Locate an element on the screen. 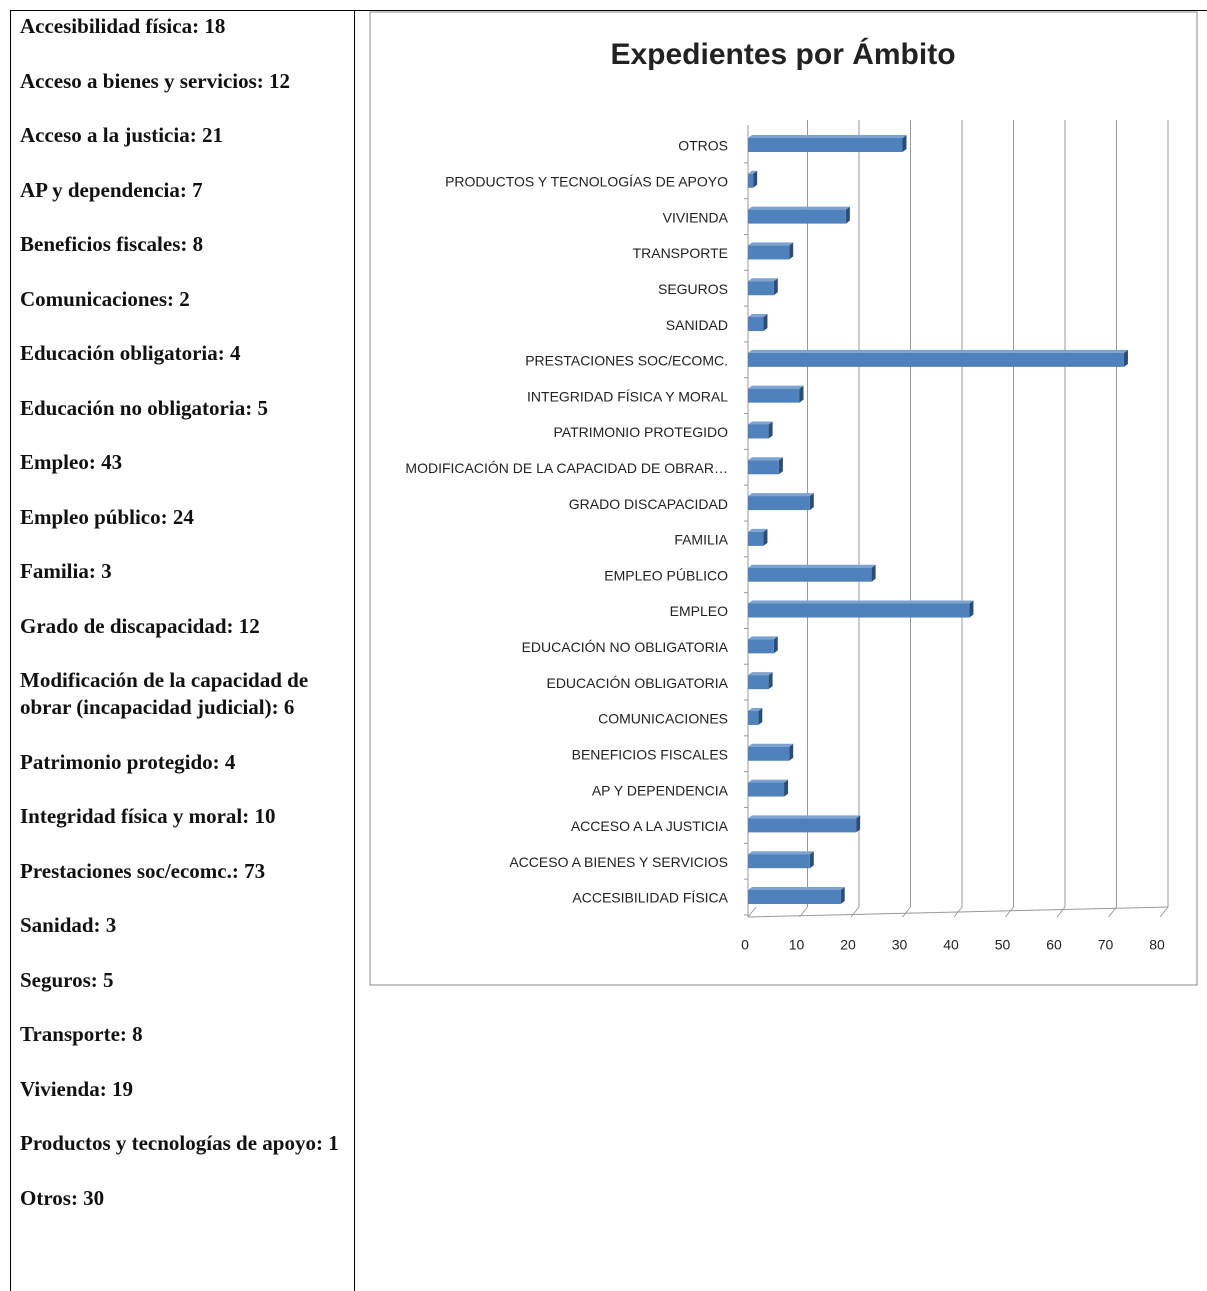 Image resolution: width=1207 pixels, height=1291 pixels. y-tick-label: PATRIMONIO PROTEGIDO is located at coordinates (641, 432).